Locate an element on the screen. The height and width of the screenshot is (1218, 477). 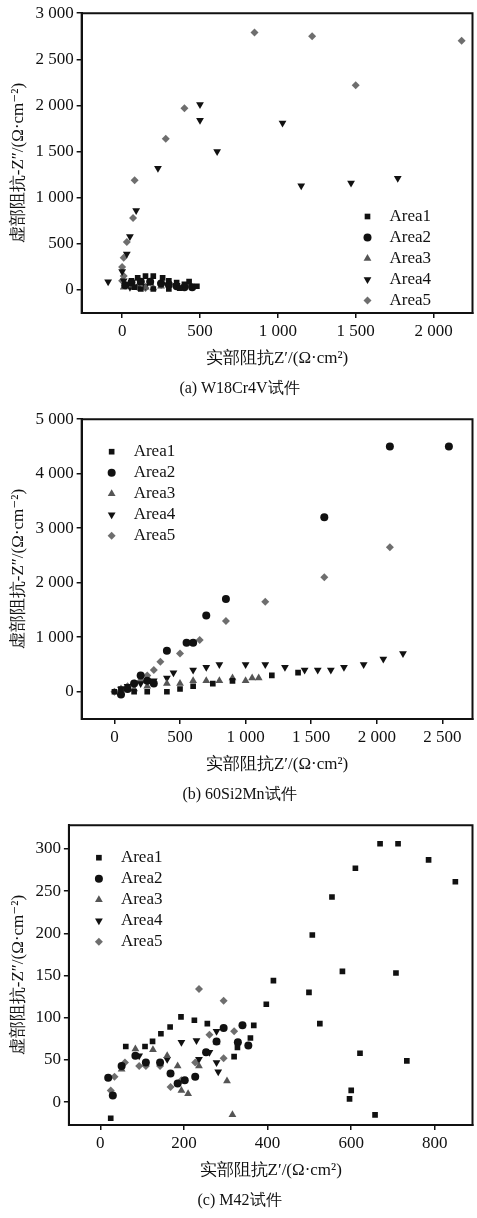
x-tick-label: 600 is located at coordinates (351, 1142).